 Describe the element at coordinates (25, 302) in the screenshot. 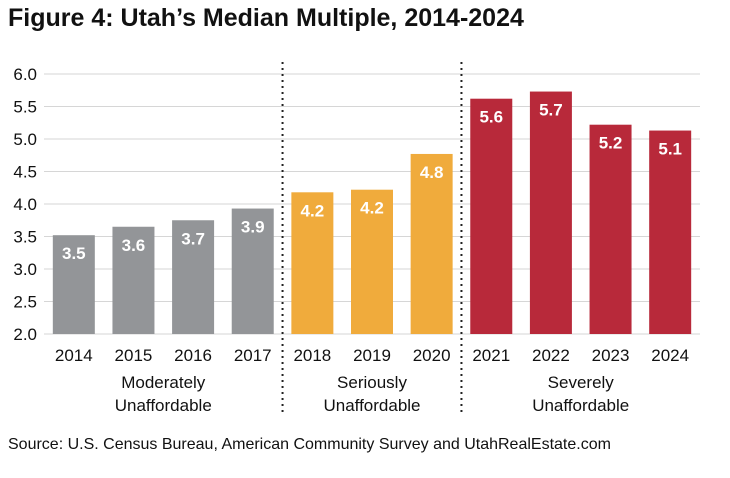

I see `y-tick-label: 2.5` at that location.